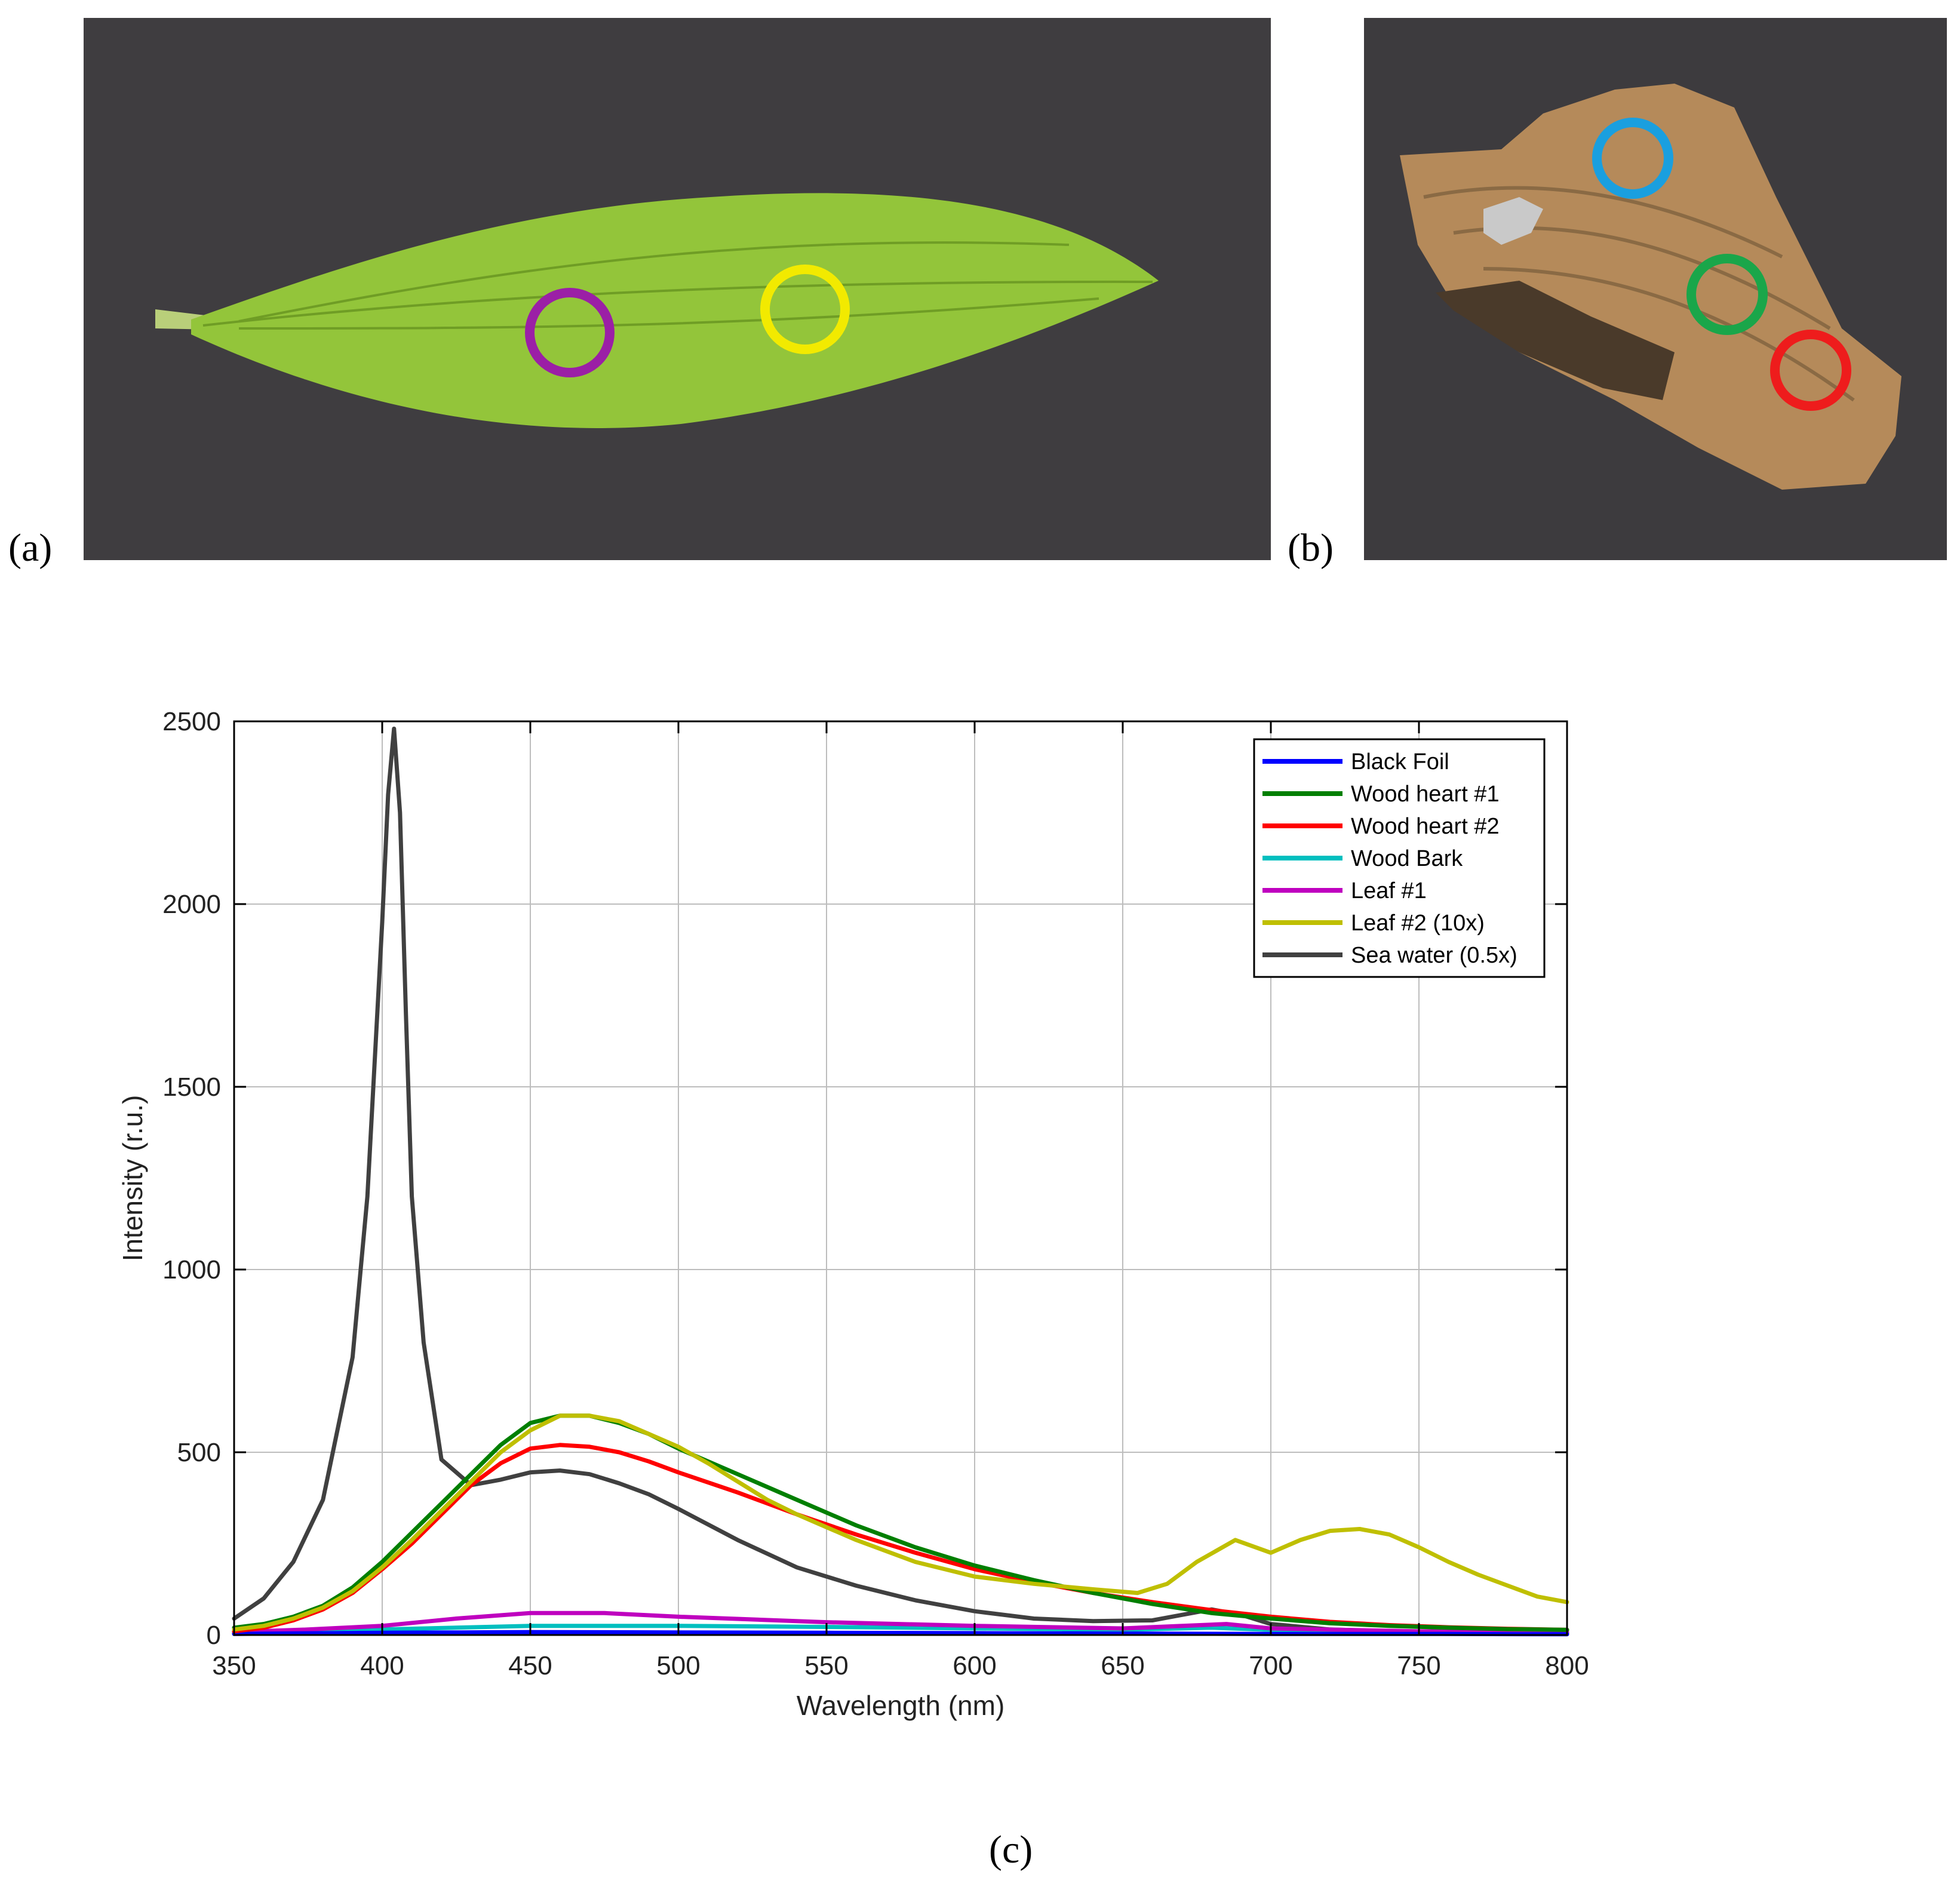 This screenshot has width=1960, height=1884. Describe the element at coordinates (1727, 294) in the screenshot. I see `wood-heart-1-marker` at that location.